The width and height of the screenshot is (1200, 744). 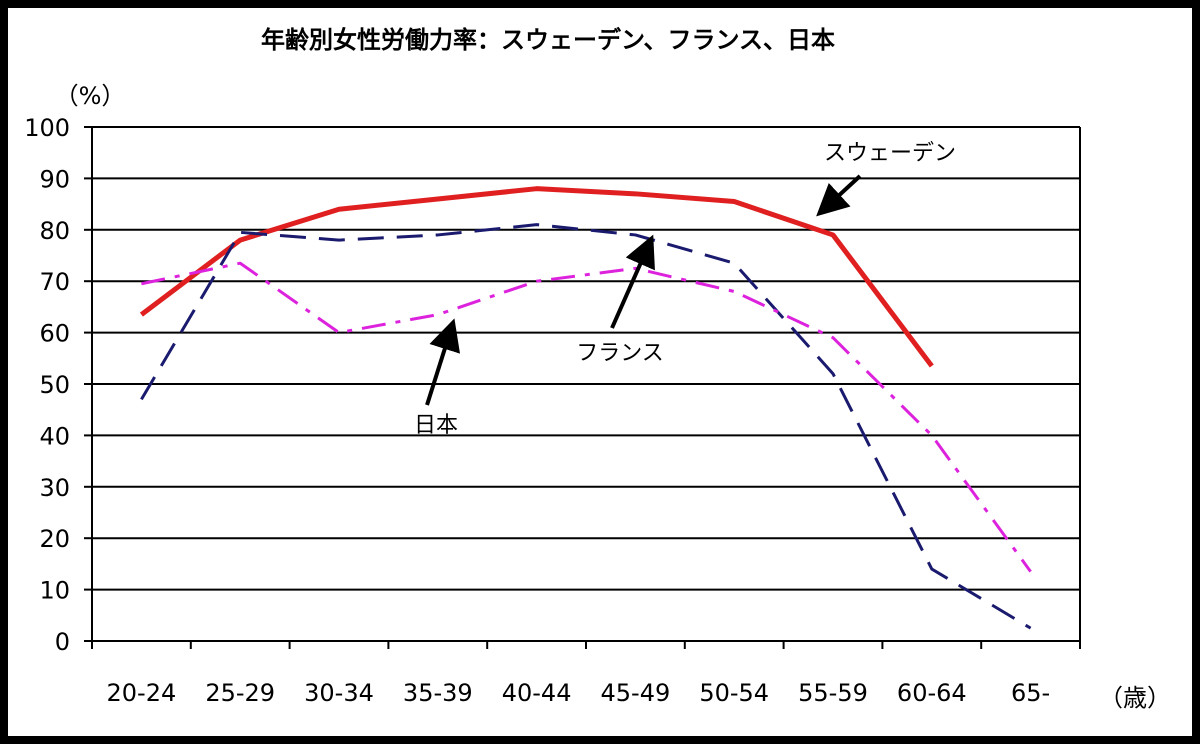 What do you see at coordinates (833, 693) in the screenshot?
I see `x-tick-label: 55-59` at bounding box center [833, 693].